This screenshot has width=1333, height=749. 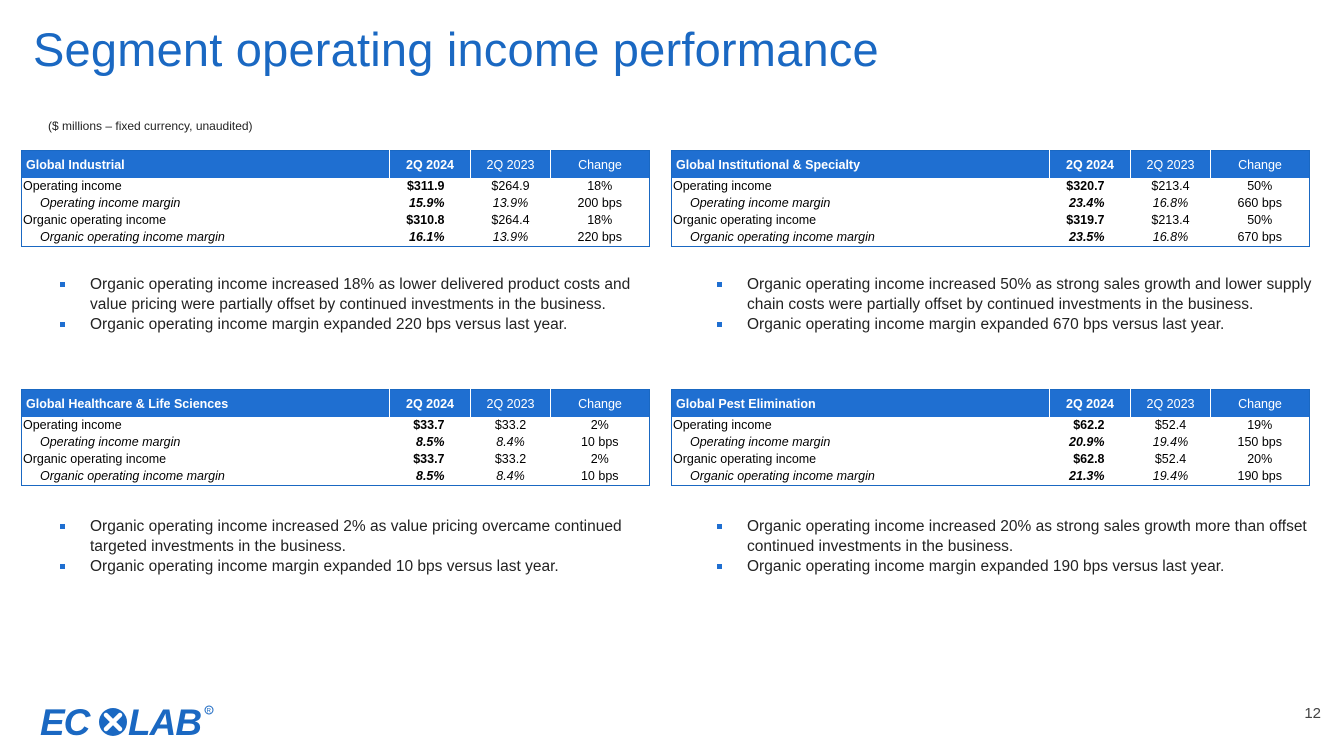 What do you see at coordinates (1170, 203) in the screenshot?
I see `prior-value: 16.8%` at bounding box center [1170, 203].